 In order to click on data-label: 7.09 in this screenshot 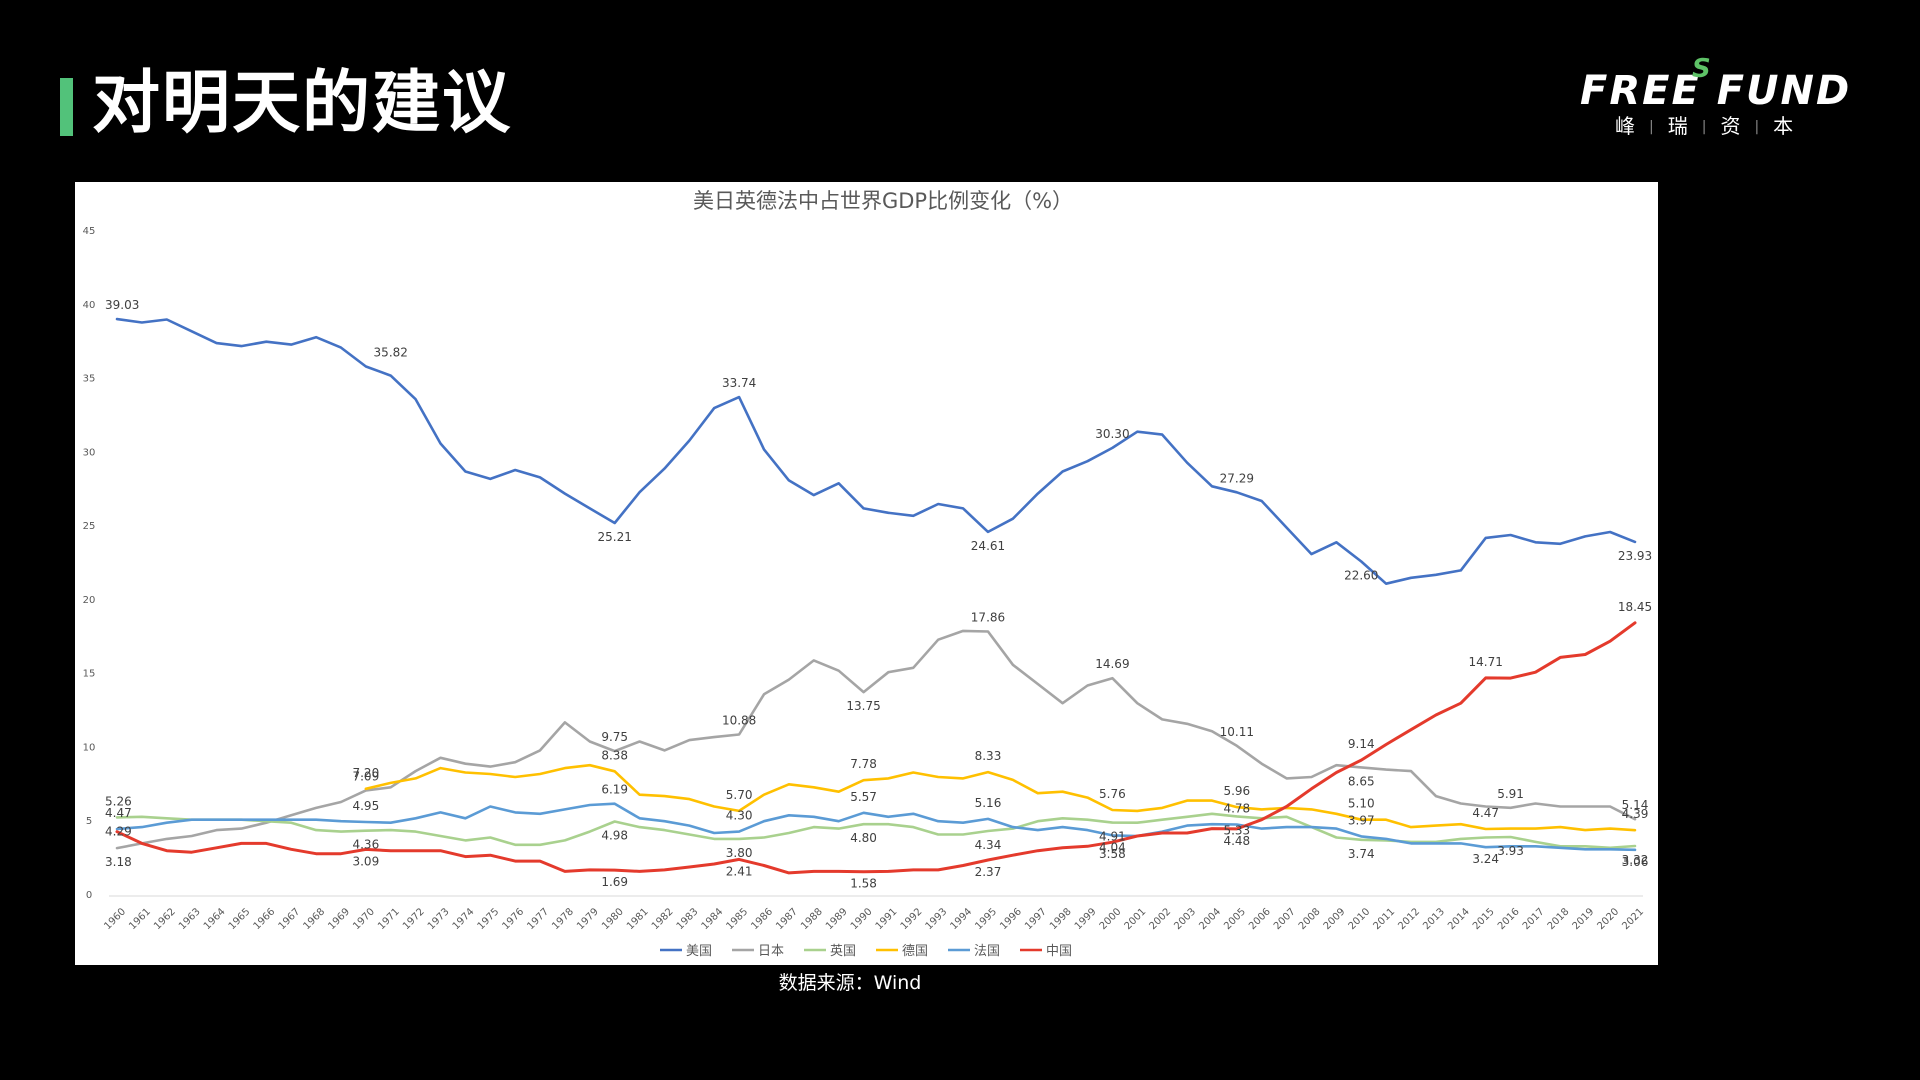, I will do `click(365, 776)`.